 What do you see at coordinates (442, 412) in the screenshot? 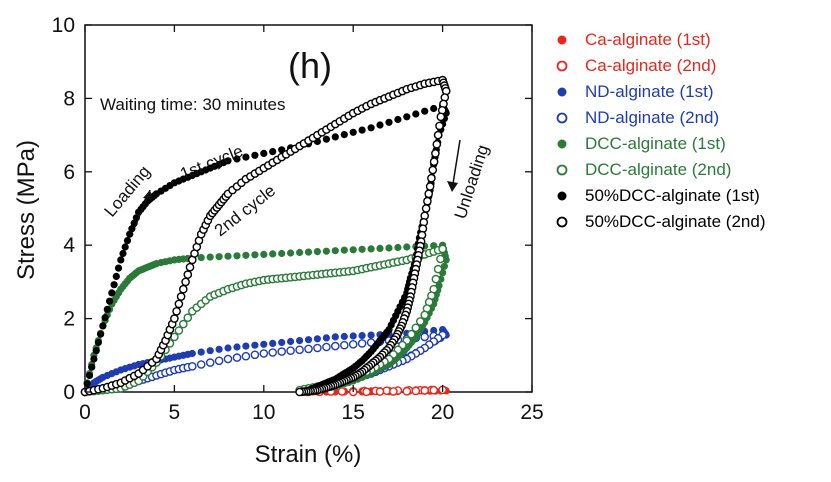
I see `x-tick-label: 20` at bounding box center [442, 412].